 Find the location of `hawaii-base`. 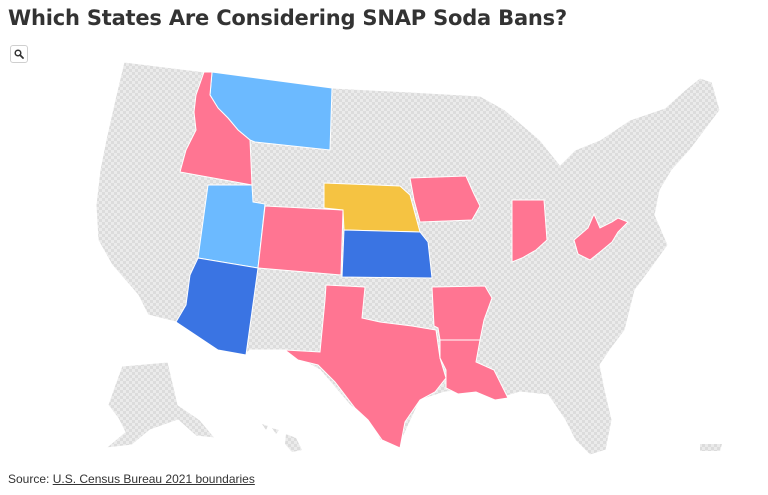

hawaii-base is located at coordinates (293, 443).